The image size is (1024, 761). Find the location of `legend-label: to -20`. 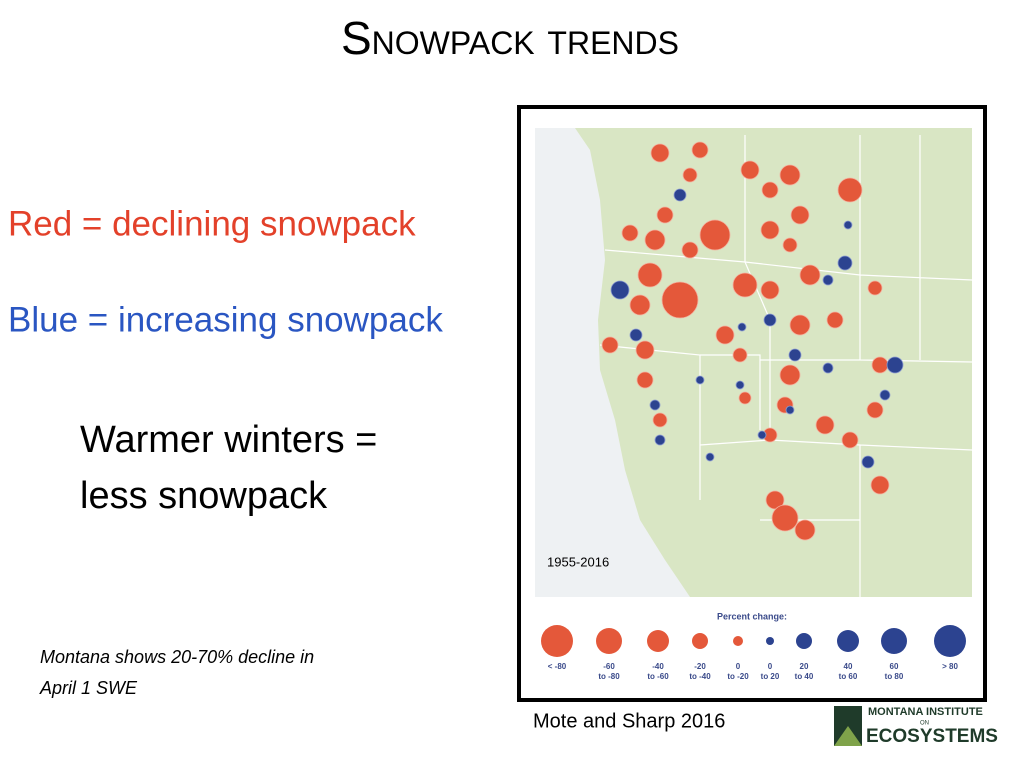

legend-label: to -20 is located at coordinates (738, 676).